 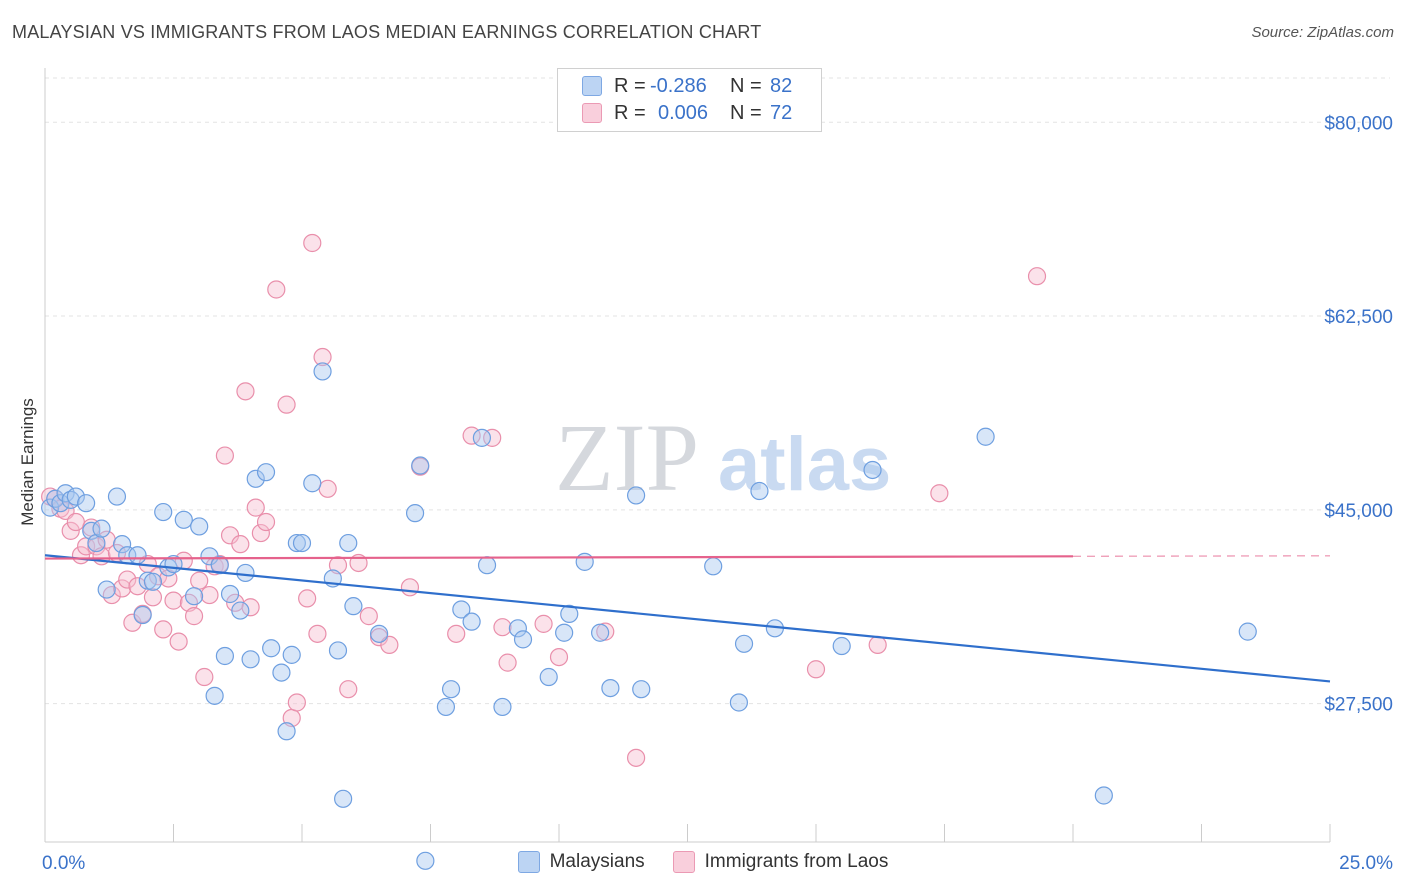 What do you see at coordinates (804, 464) in the screenshot?
I see `watermark-atlas: atlas` at bounding box center [804, 464].